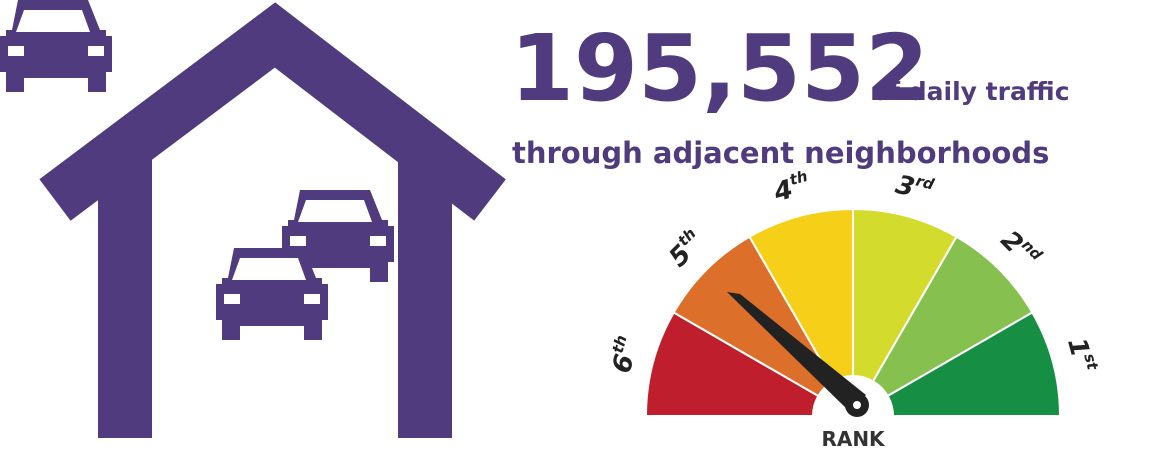 The image size is (1149, 450). Describe the element at coordinates (780, 153) in the screenshot. I see `headline-subtitle: through adjacent neighborhoods` at that location.